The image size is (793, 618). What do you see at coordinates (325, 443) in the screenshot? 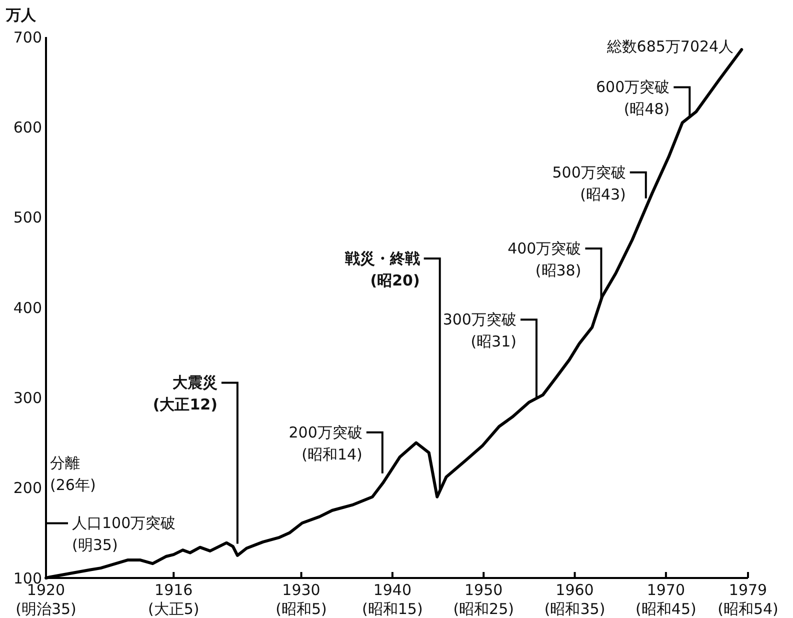
I see `annotation: 200万突破 (昭和14)` at bounding box center [325, 443].